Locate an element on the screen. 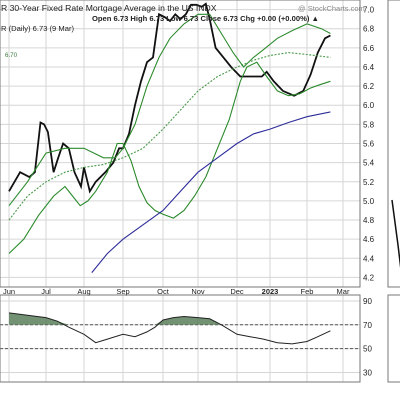 The height and width of the screenshot is (405, 400). indicator-line is located at coordinates (169, 328).